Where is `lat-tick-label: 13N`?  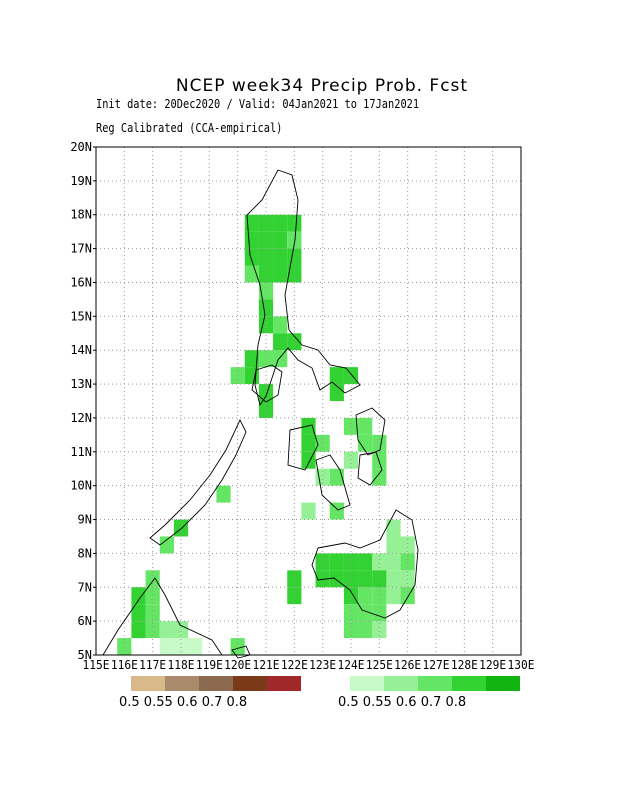 lat-tick-label: 13N is located at coordinates (81, 384).